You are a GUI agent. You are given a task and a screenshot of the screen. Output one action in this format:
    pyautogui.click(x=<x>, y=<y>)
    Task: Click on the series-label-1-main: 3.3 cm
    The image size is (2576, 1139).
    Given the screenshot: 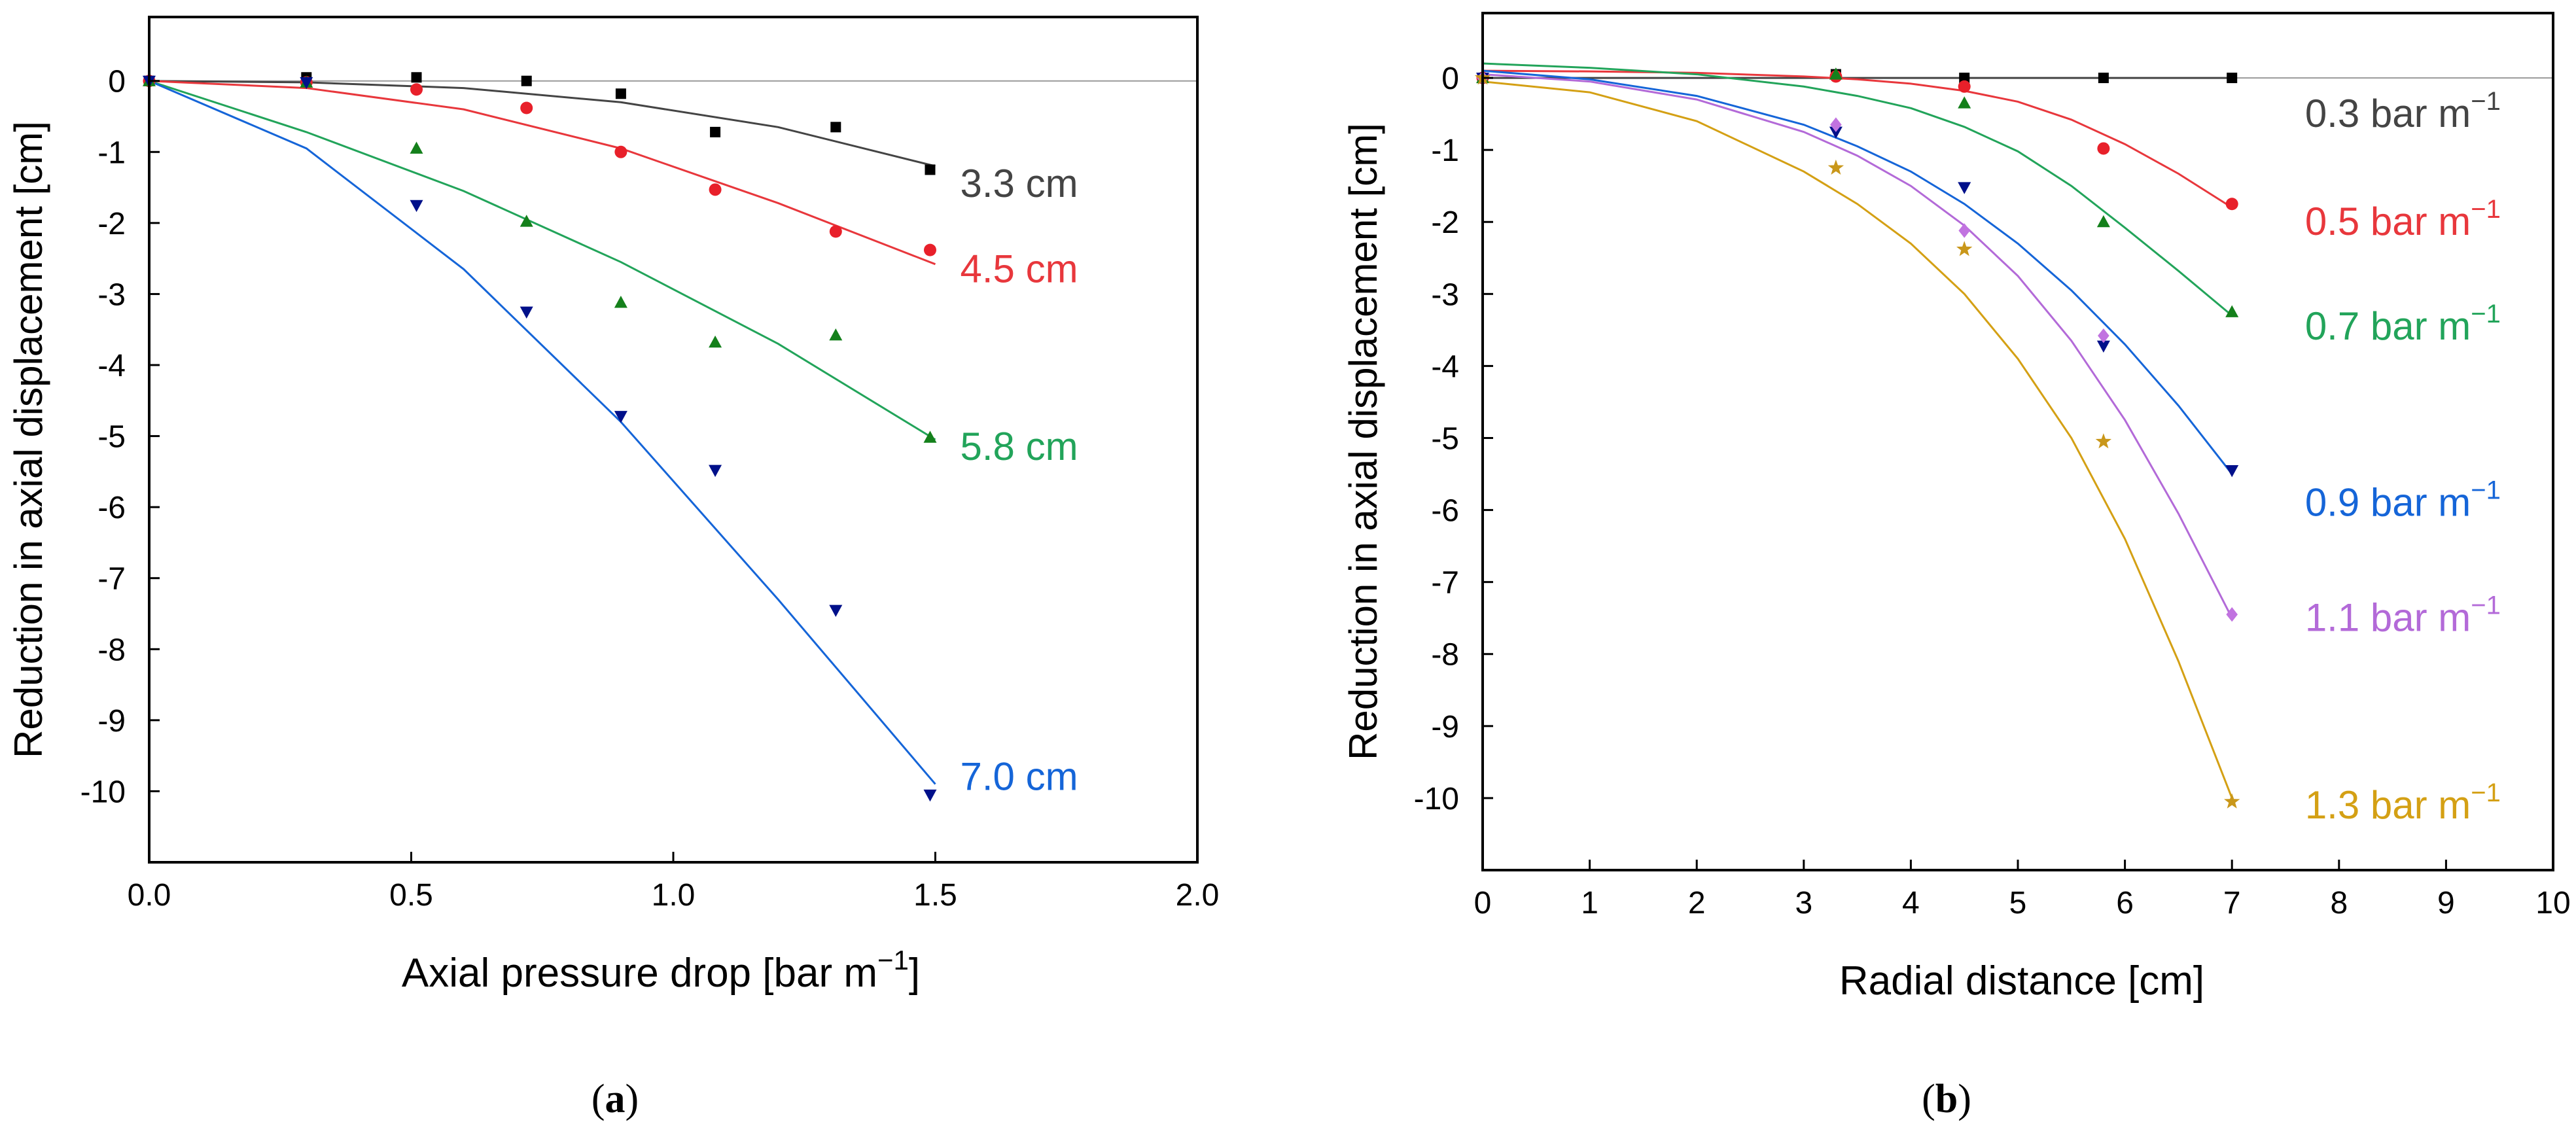 What is the action you would take?
    pyautogui.click(x=1020, y=183)
    